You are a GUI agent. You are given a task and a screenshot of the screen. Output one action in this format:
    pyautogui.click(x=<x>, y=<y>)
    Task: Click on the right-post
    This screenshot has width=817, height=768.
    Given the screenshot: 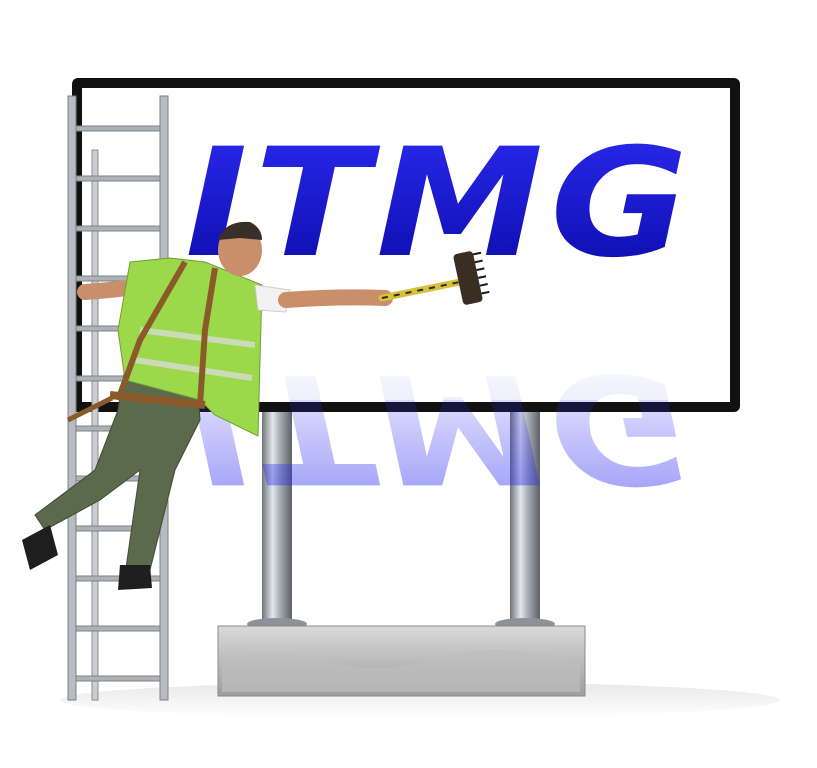 What is the action you would take?
    pyautogui.click(x=525, y=517)
    